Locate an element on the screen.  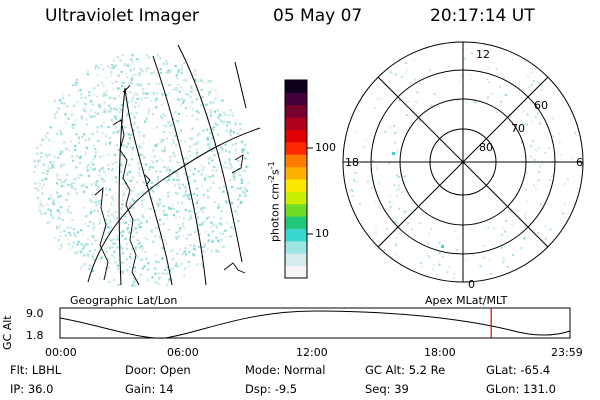
time-label: 20:17:14 UT is located at coordinates (482, 16).